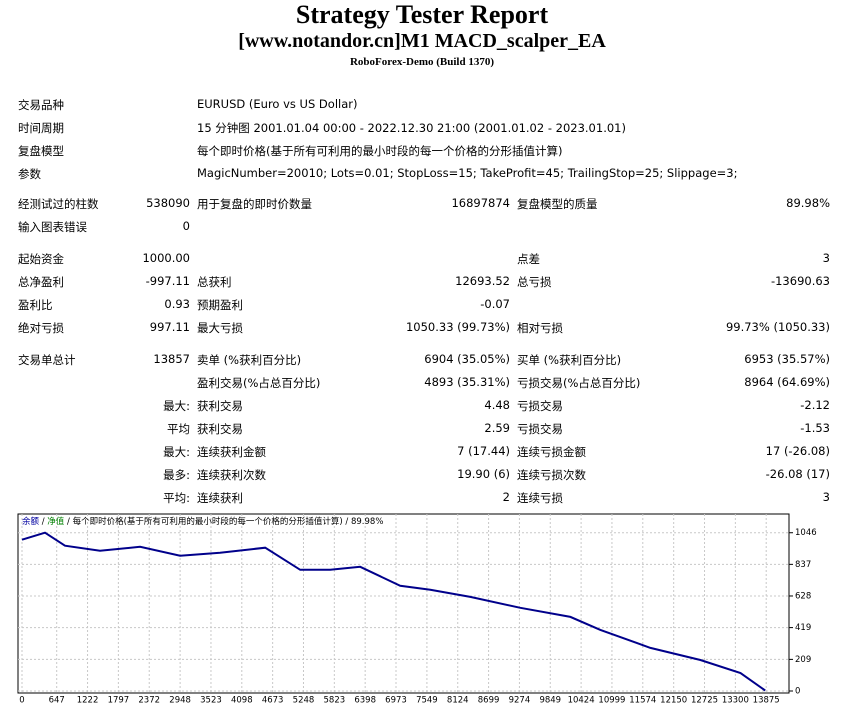 The height and width of the screenshot is (708, 844). I want to click on table-cell: 2, so click(506, 497).